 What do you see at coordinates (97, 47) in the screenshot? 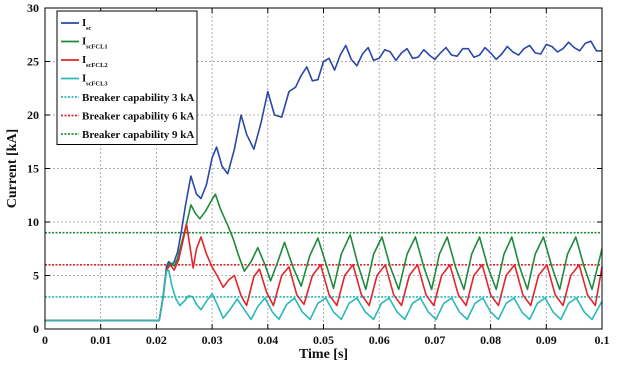
I see `legend-series-subscript: scFCL1` at bounding box center [97, 47].